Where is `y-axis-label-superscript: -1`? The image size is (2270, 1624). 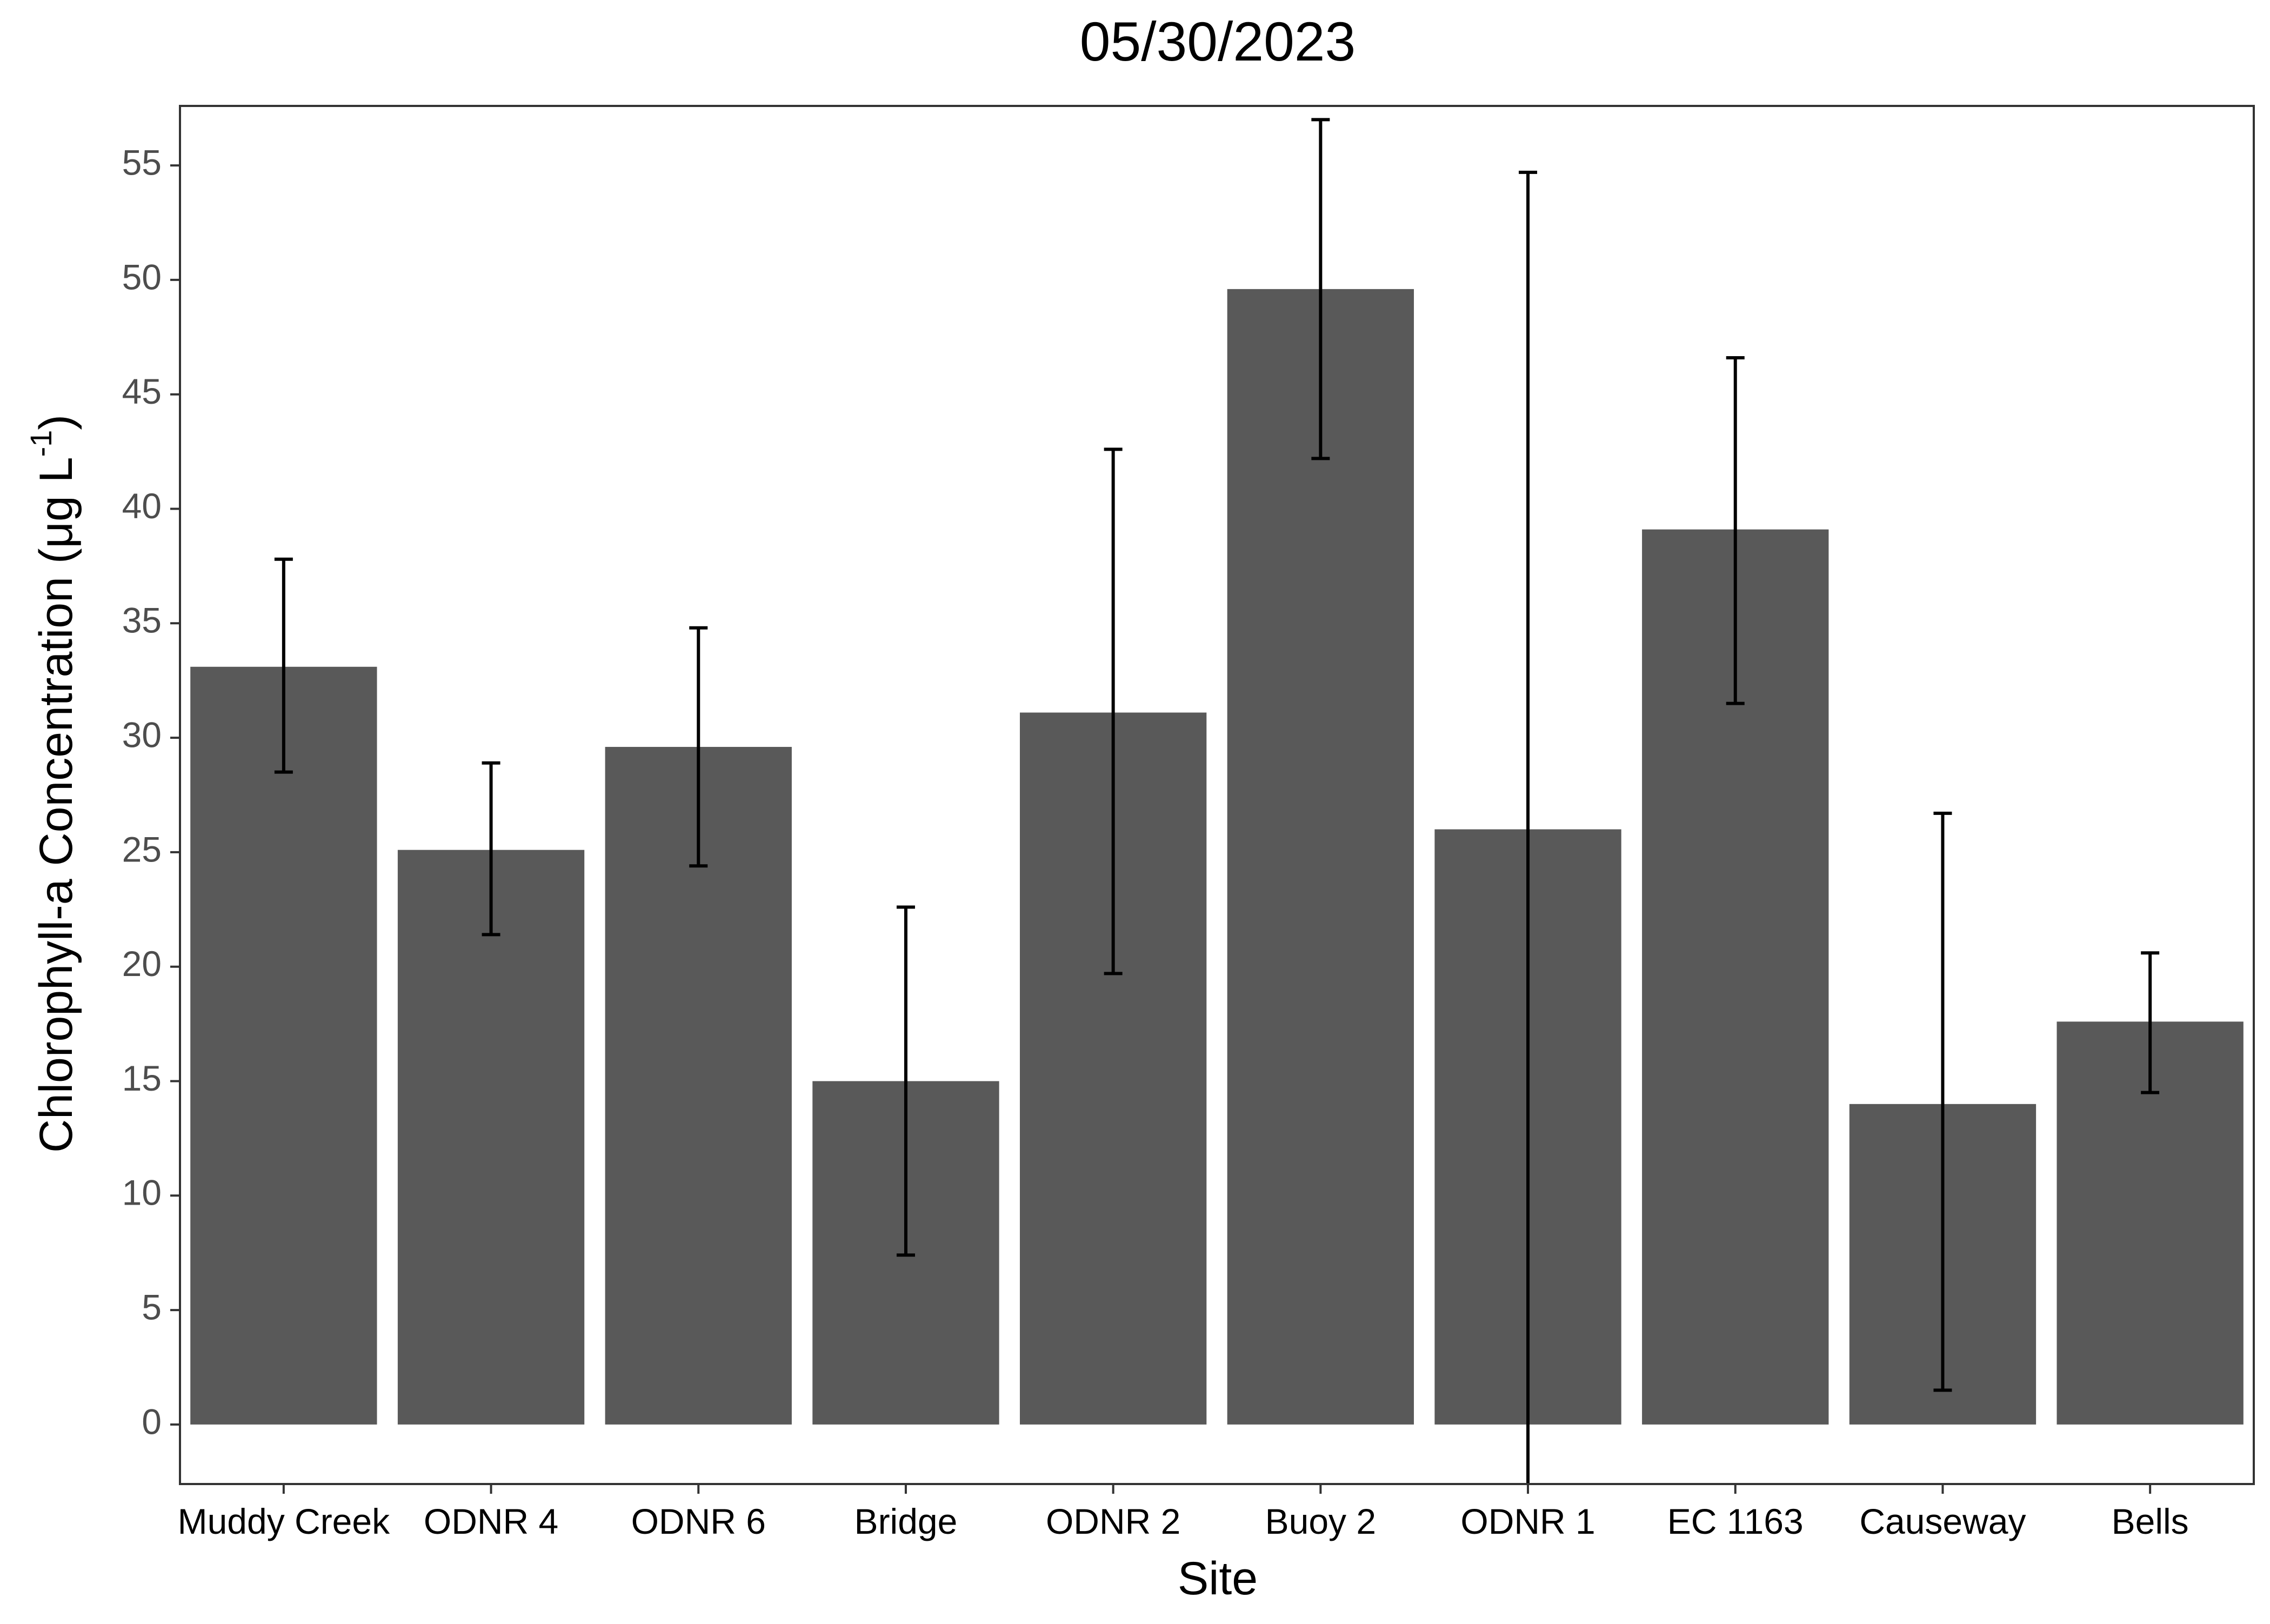 y-axis-label-superscript: -1 is located at coordinates (41, 443).